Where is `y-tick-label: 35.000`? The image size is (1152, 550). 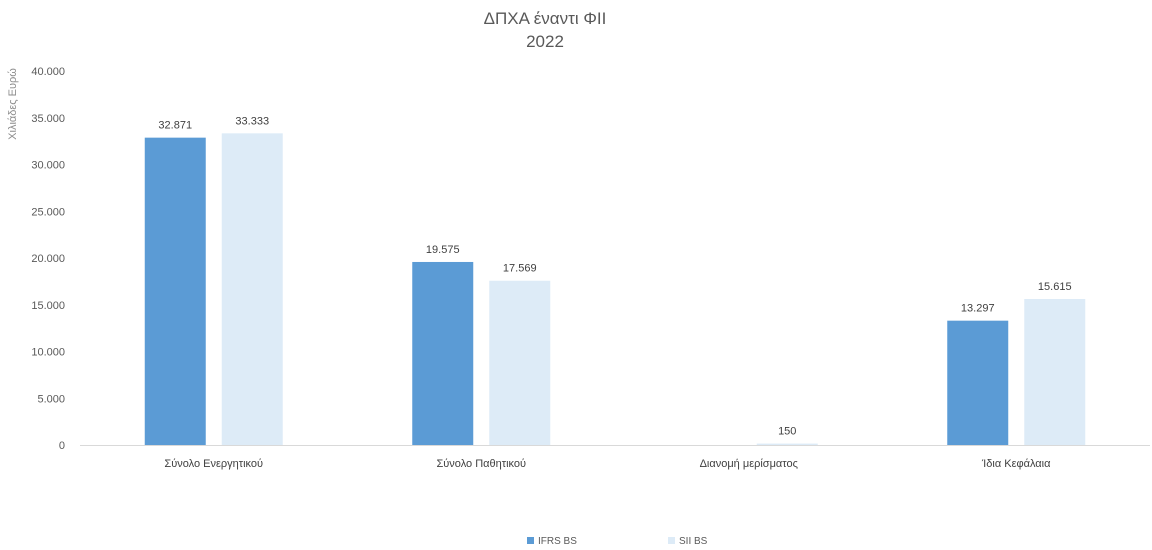 y-tick-label: 35.000 is located at coordinates (48, 119).